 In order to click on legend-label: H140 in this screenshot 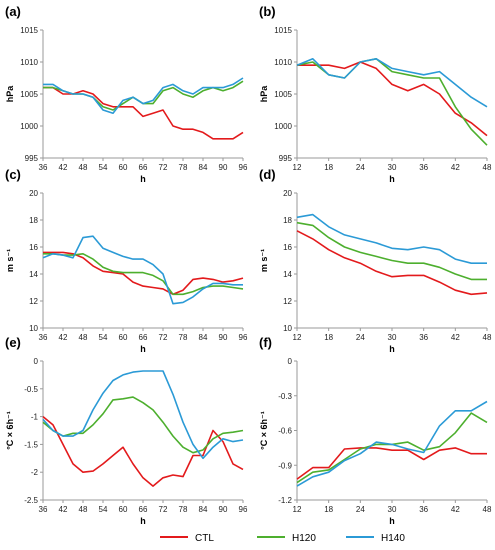, I will do `click(393, 538)`.